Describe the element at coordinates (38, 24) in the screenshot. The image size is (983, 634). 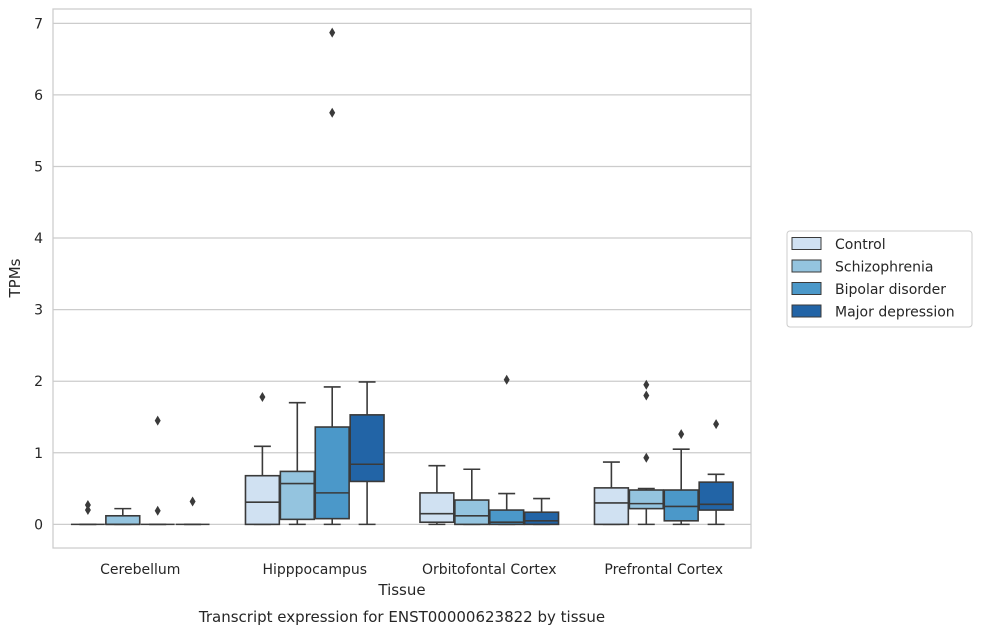
I see `y-tick-label: 7` at that location.